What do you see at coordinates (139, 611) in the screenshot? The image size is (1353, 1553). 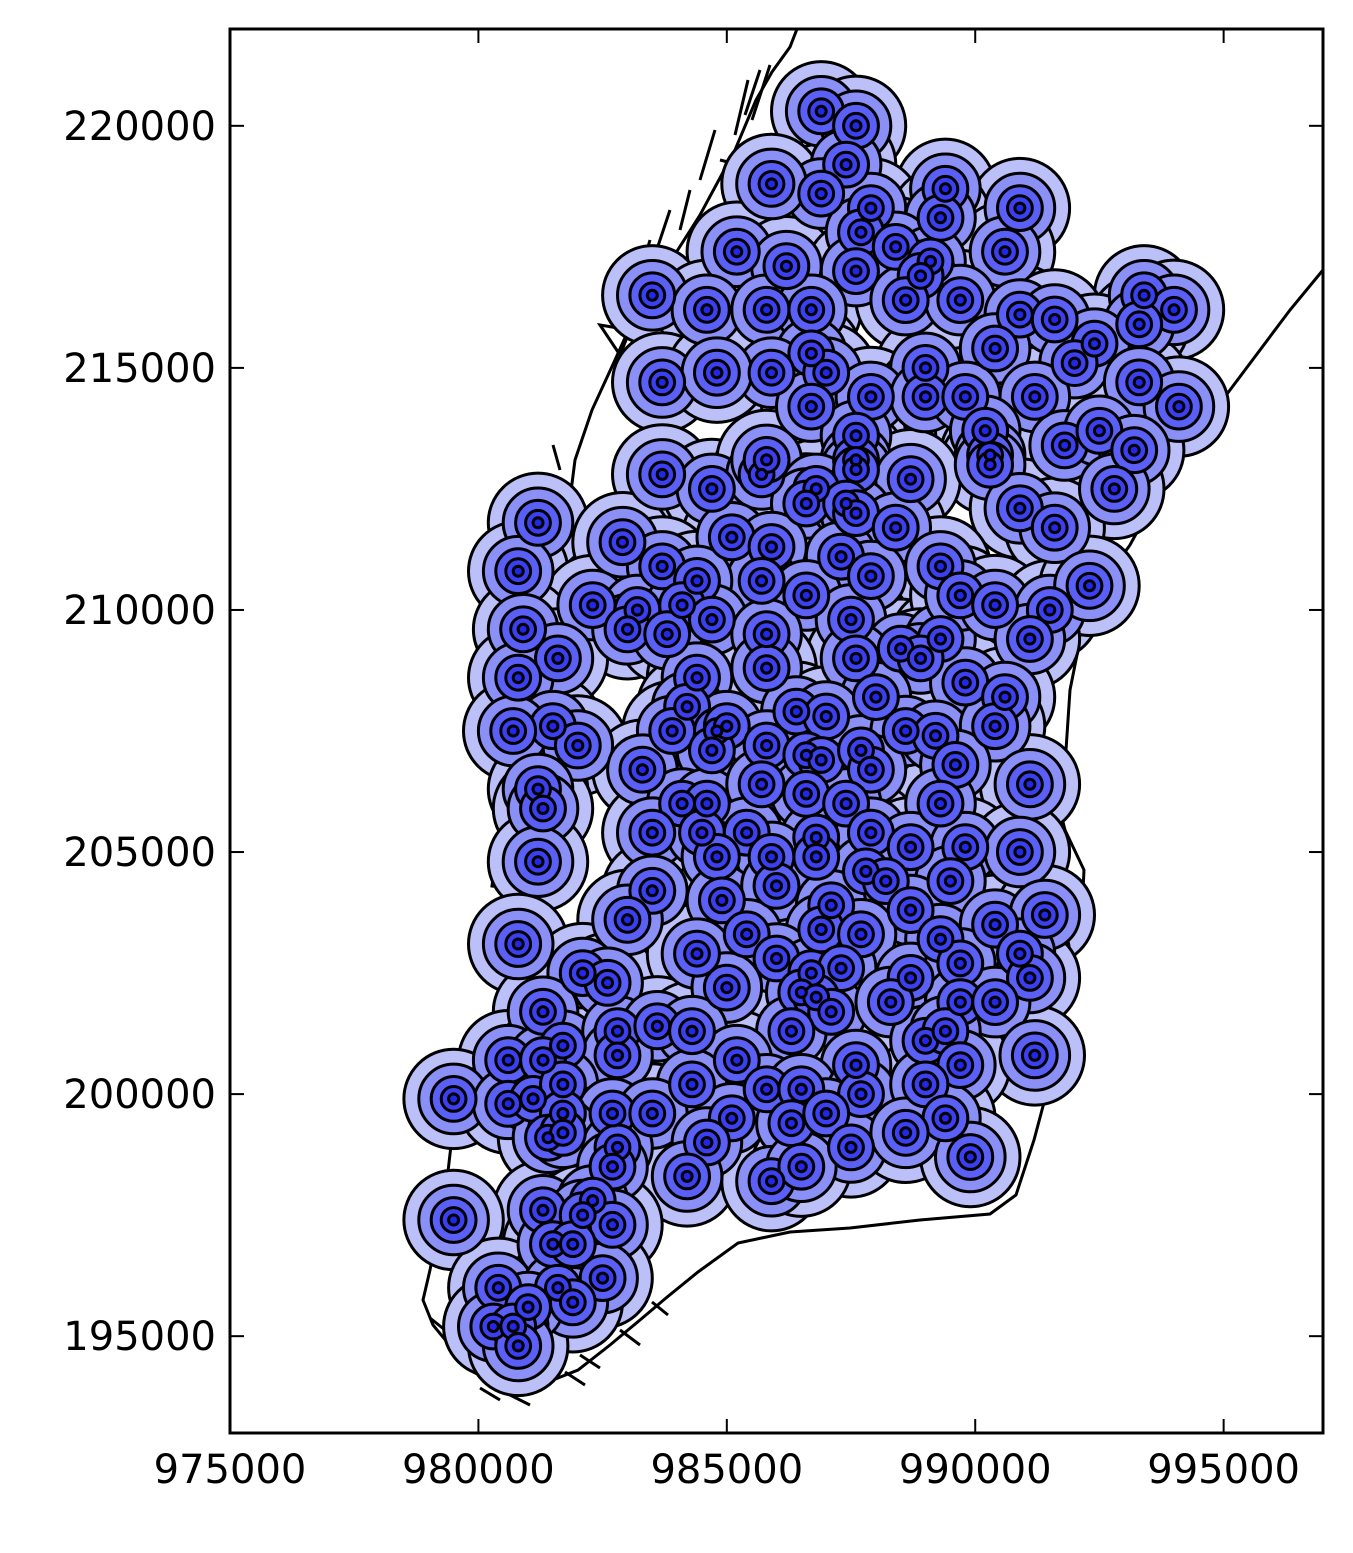 I see `y-tick-label: 210000` at bounding box center [139, 611].